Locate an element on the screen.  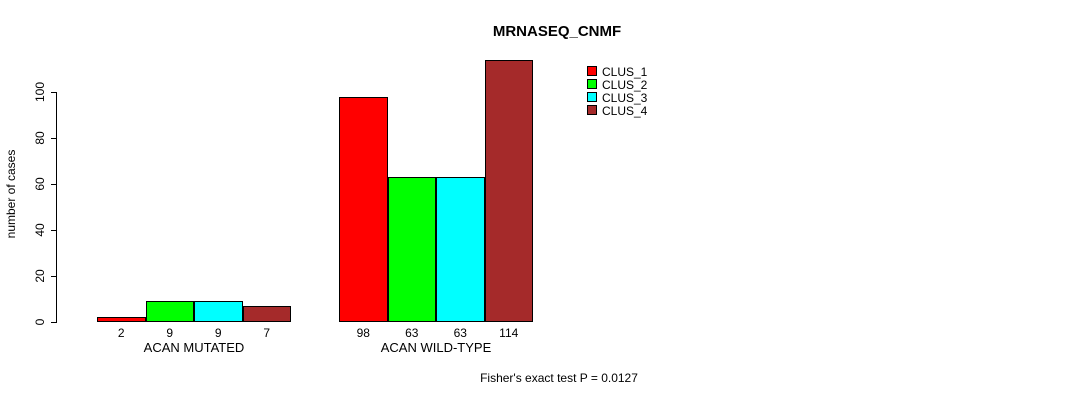
bar-value-label: 114 is located at coordinates (509, 333).